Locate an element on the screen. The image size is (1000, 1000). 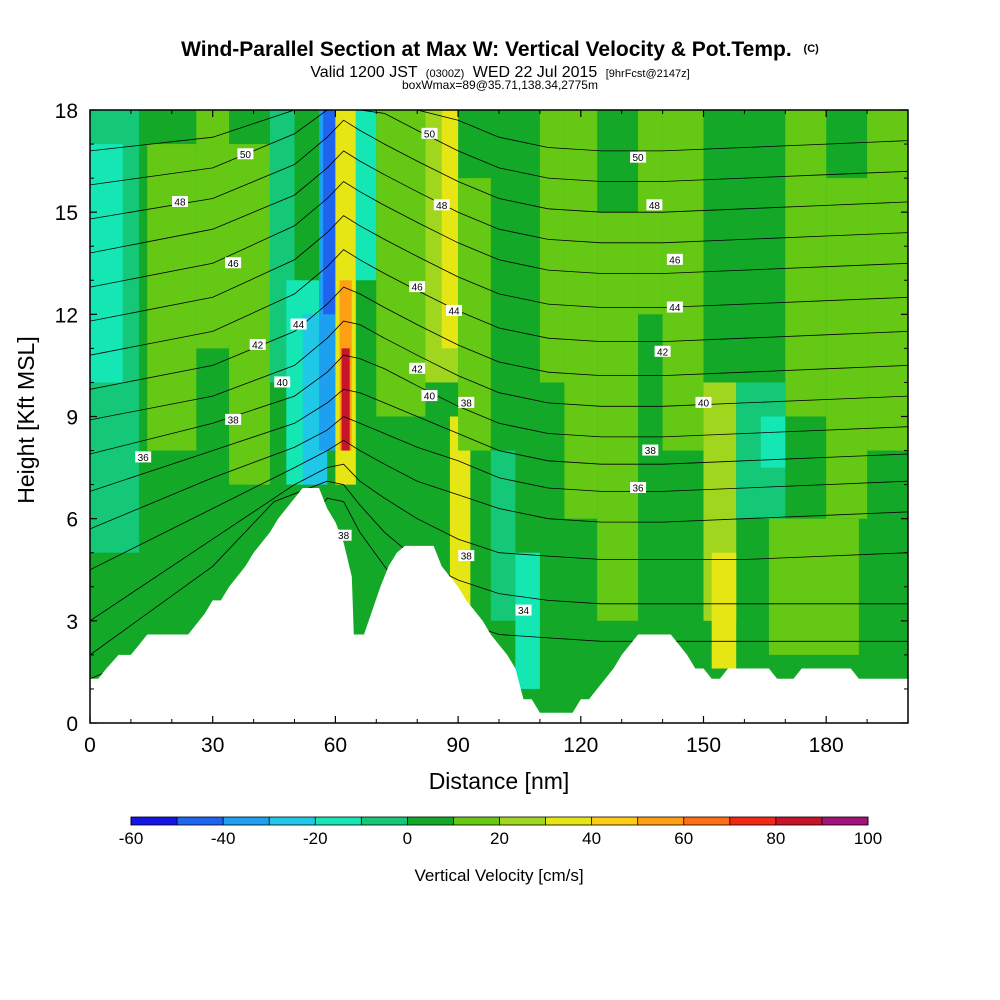
y-tick-label-4: 12 is located at coordinates (66, 315).